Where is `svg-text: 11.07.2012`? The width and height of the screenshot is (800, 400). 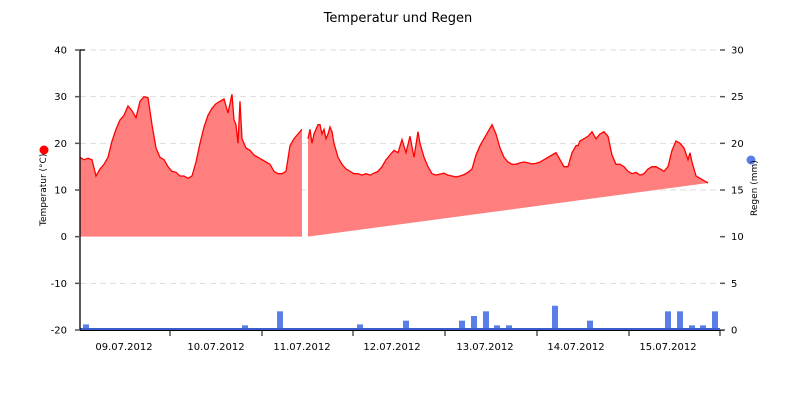
svg-text: 11.07.2012 is located at coordinates (301, 347).